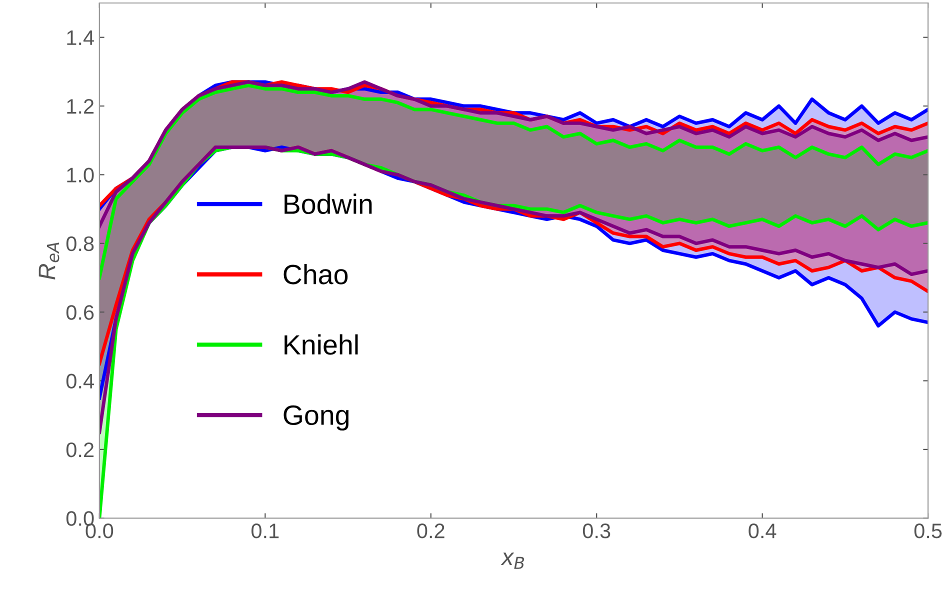 The image size is (947, 599). What do you see at coordinates (328, 204) in the screenshot?
I see `legend-label: Bodwin` at bounding box center [328, 204].